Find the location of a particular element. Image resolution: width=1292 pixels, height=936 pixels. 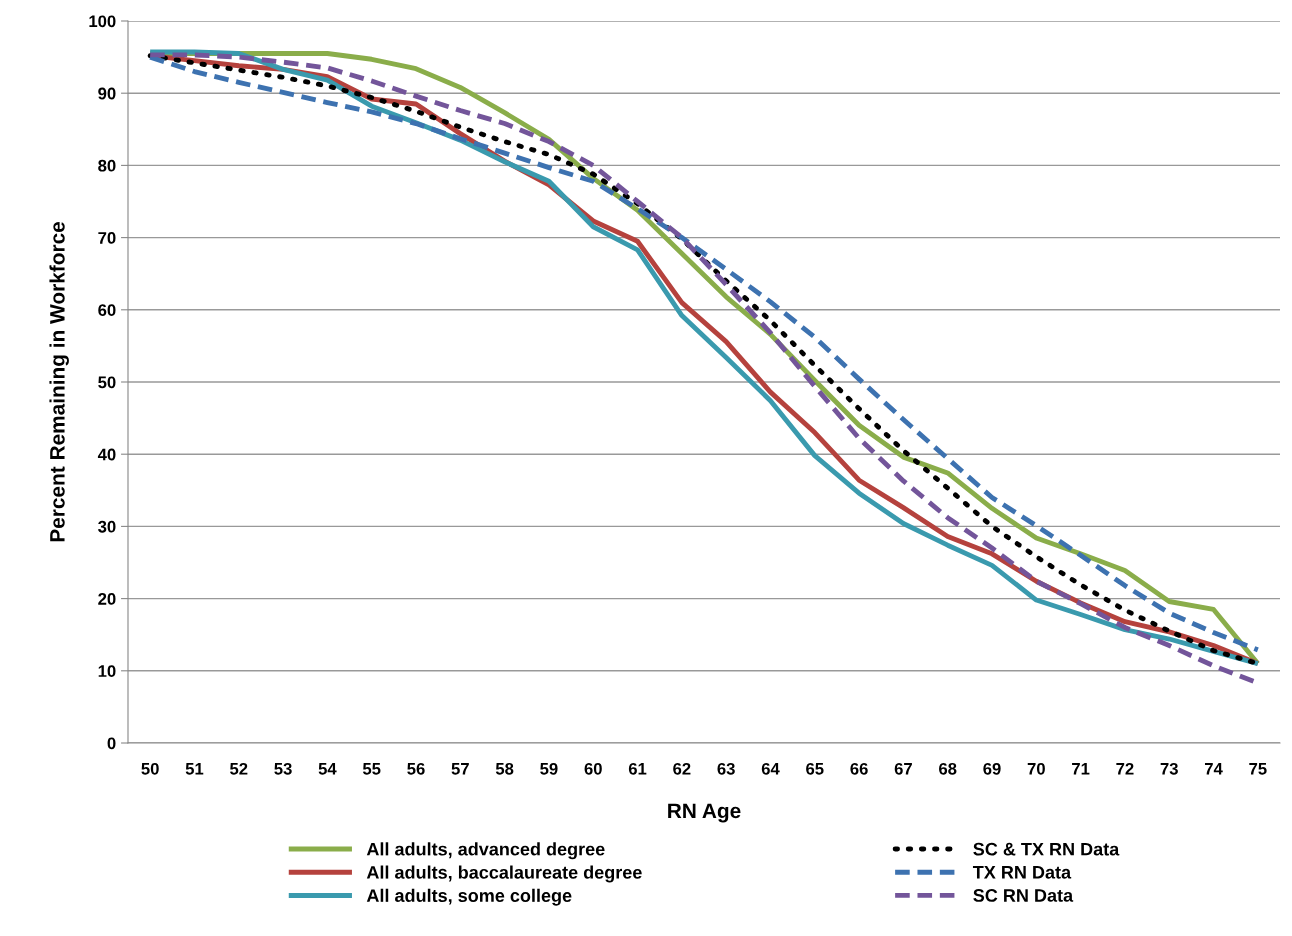

x-tick-label: 69 is located at coordinates (992, 768).